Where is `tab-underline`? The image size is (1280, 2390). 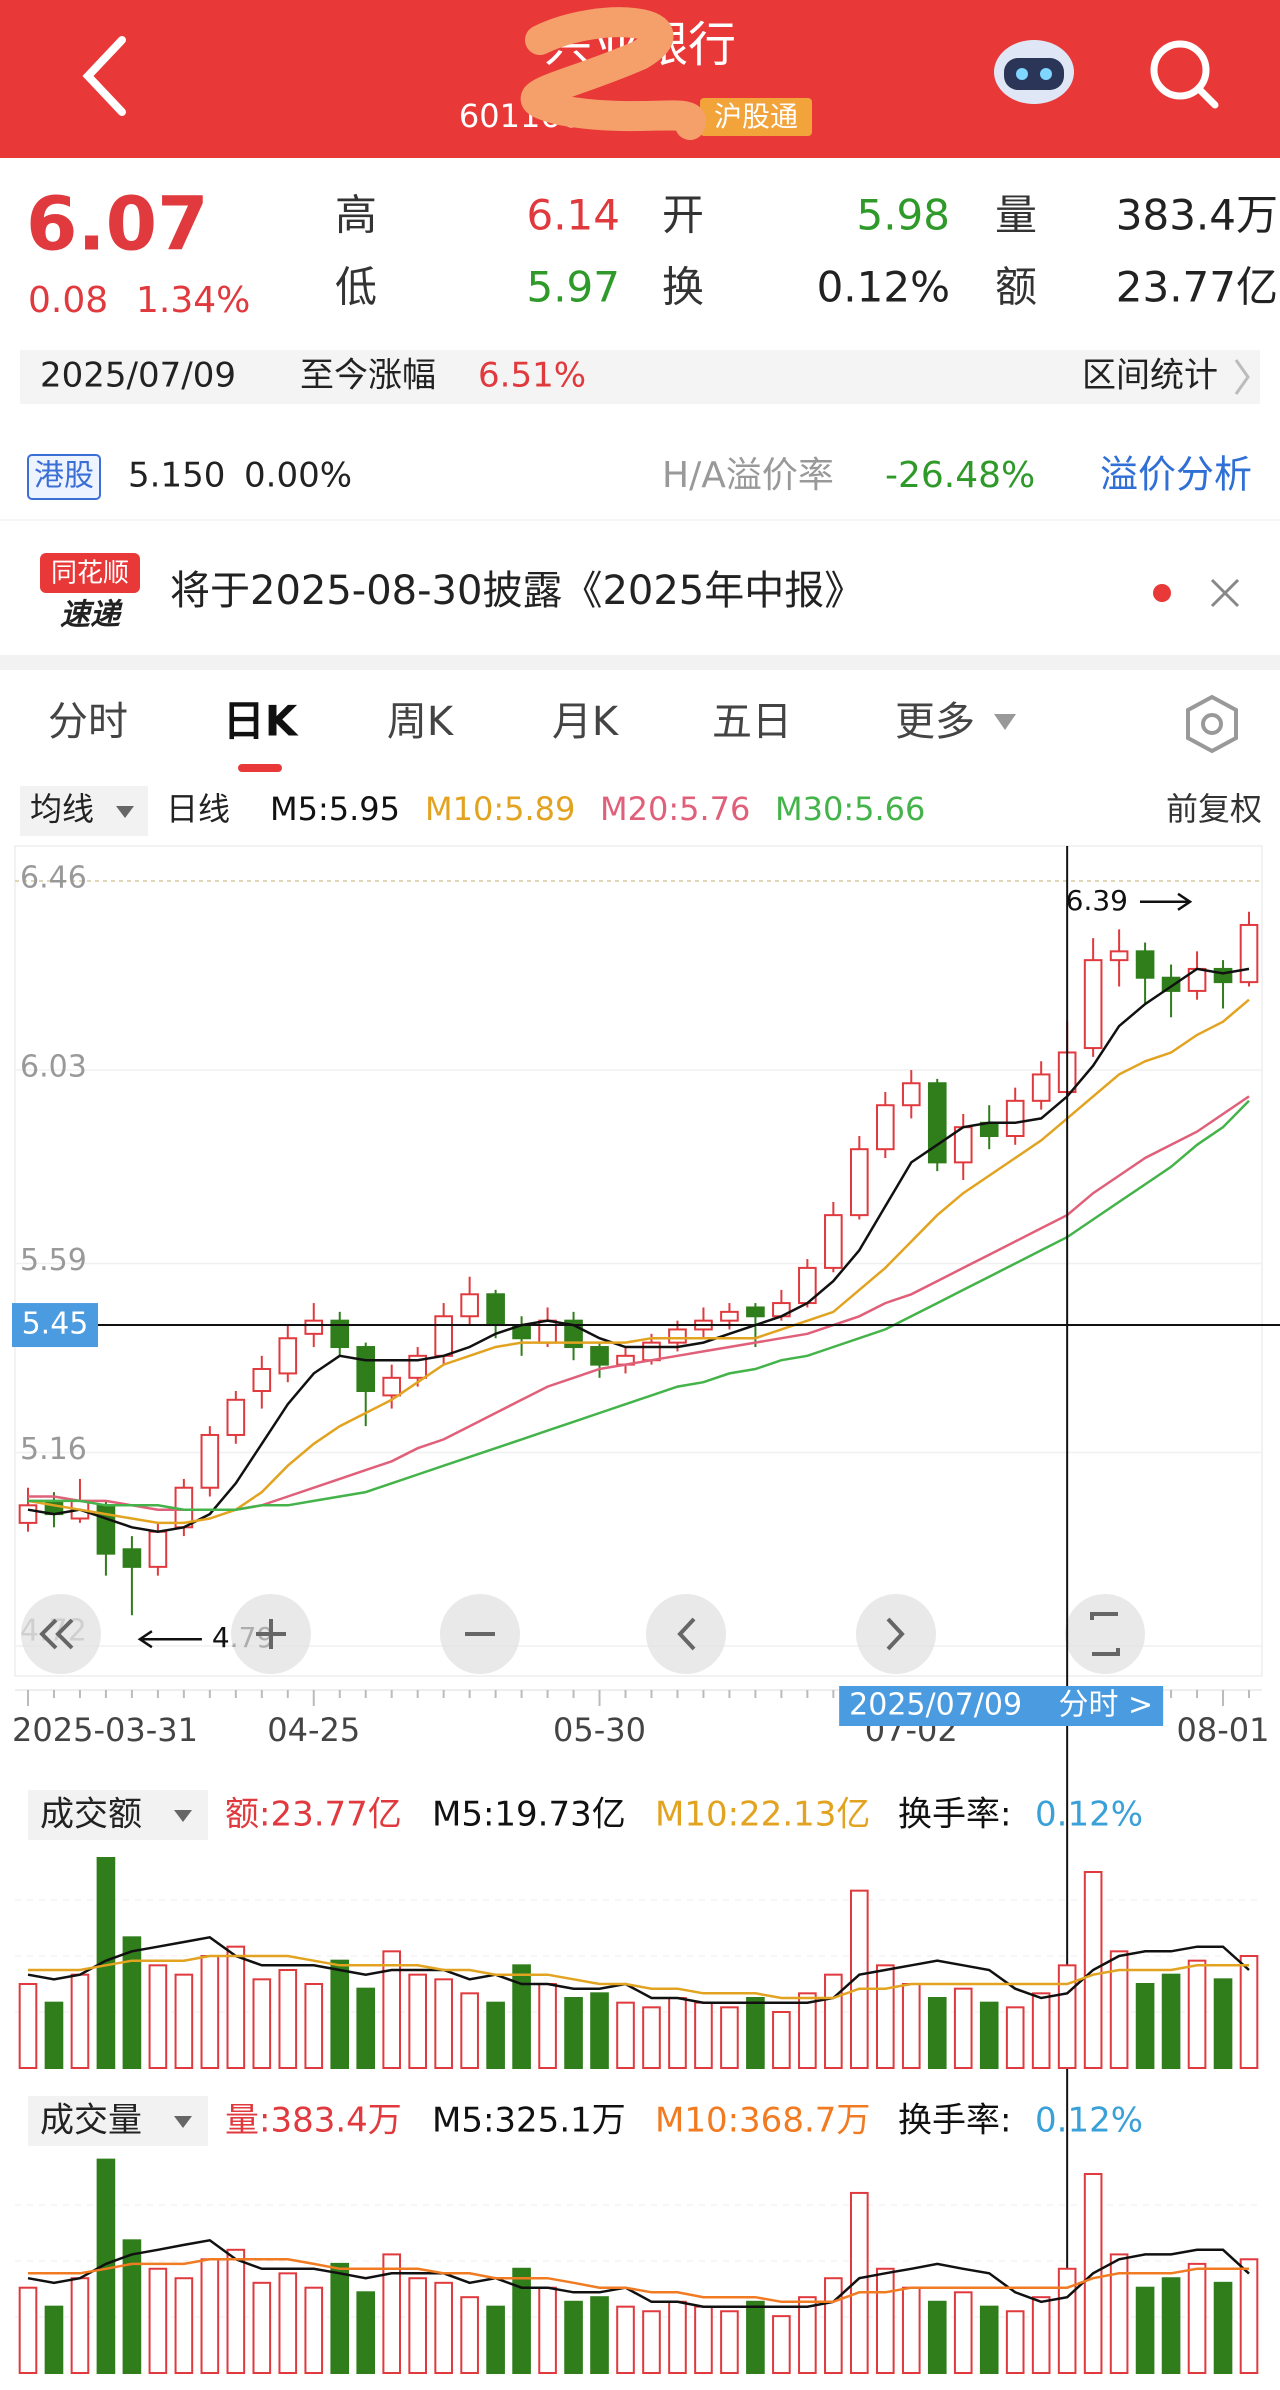
tab-underline is located at coordinates (260, 768).